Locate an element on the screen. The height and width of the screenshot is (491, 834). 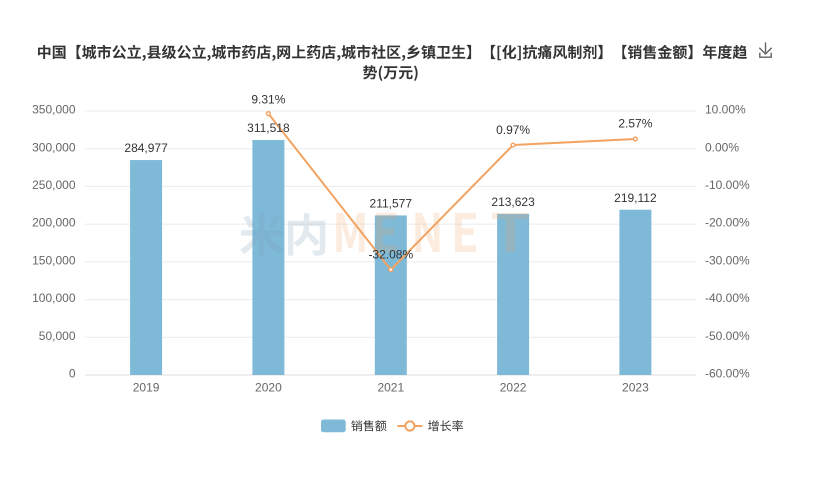
svg-text: 0.97% is located at coordinates (513, 130).